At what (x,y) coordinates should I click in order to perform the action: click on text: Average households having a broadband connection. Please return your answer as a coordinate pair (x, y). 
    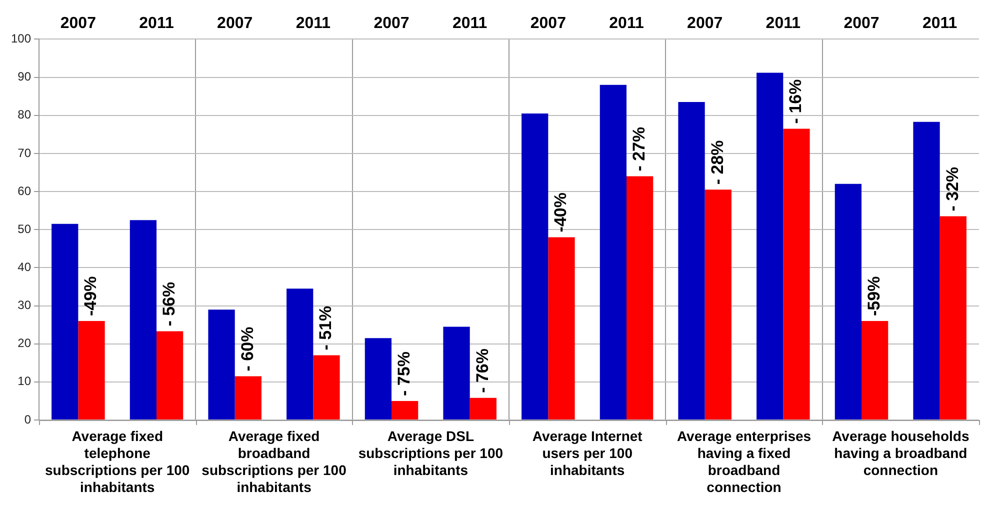
    Looking at the image, I should click on (901, 453).